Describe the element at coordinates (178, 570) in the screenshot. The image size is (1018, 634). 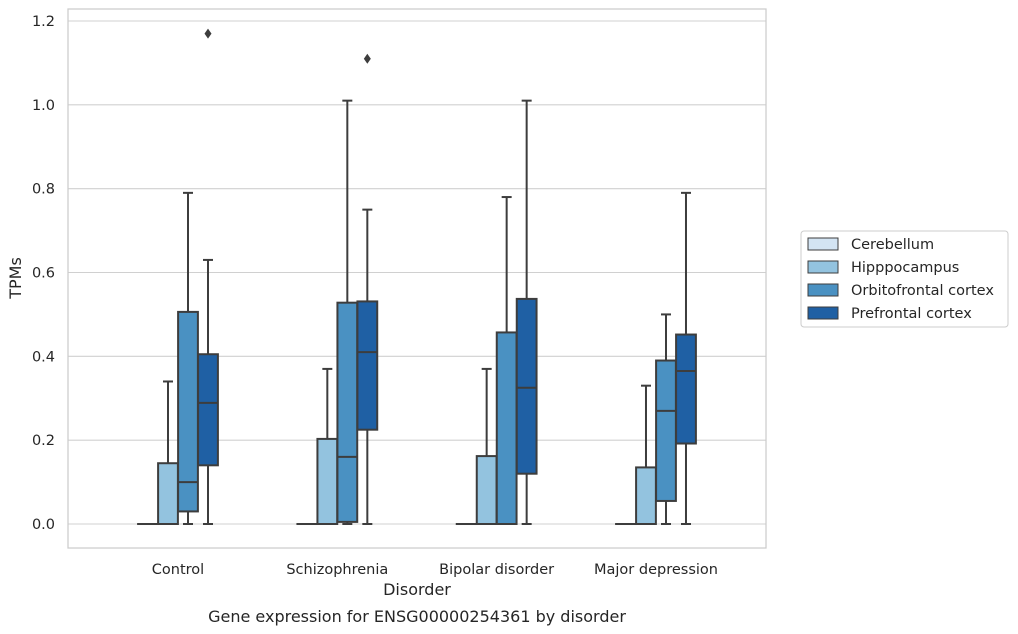
I see `x-tick-label: Control` at that location.